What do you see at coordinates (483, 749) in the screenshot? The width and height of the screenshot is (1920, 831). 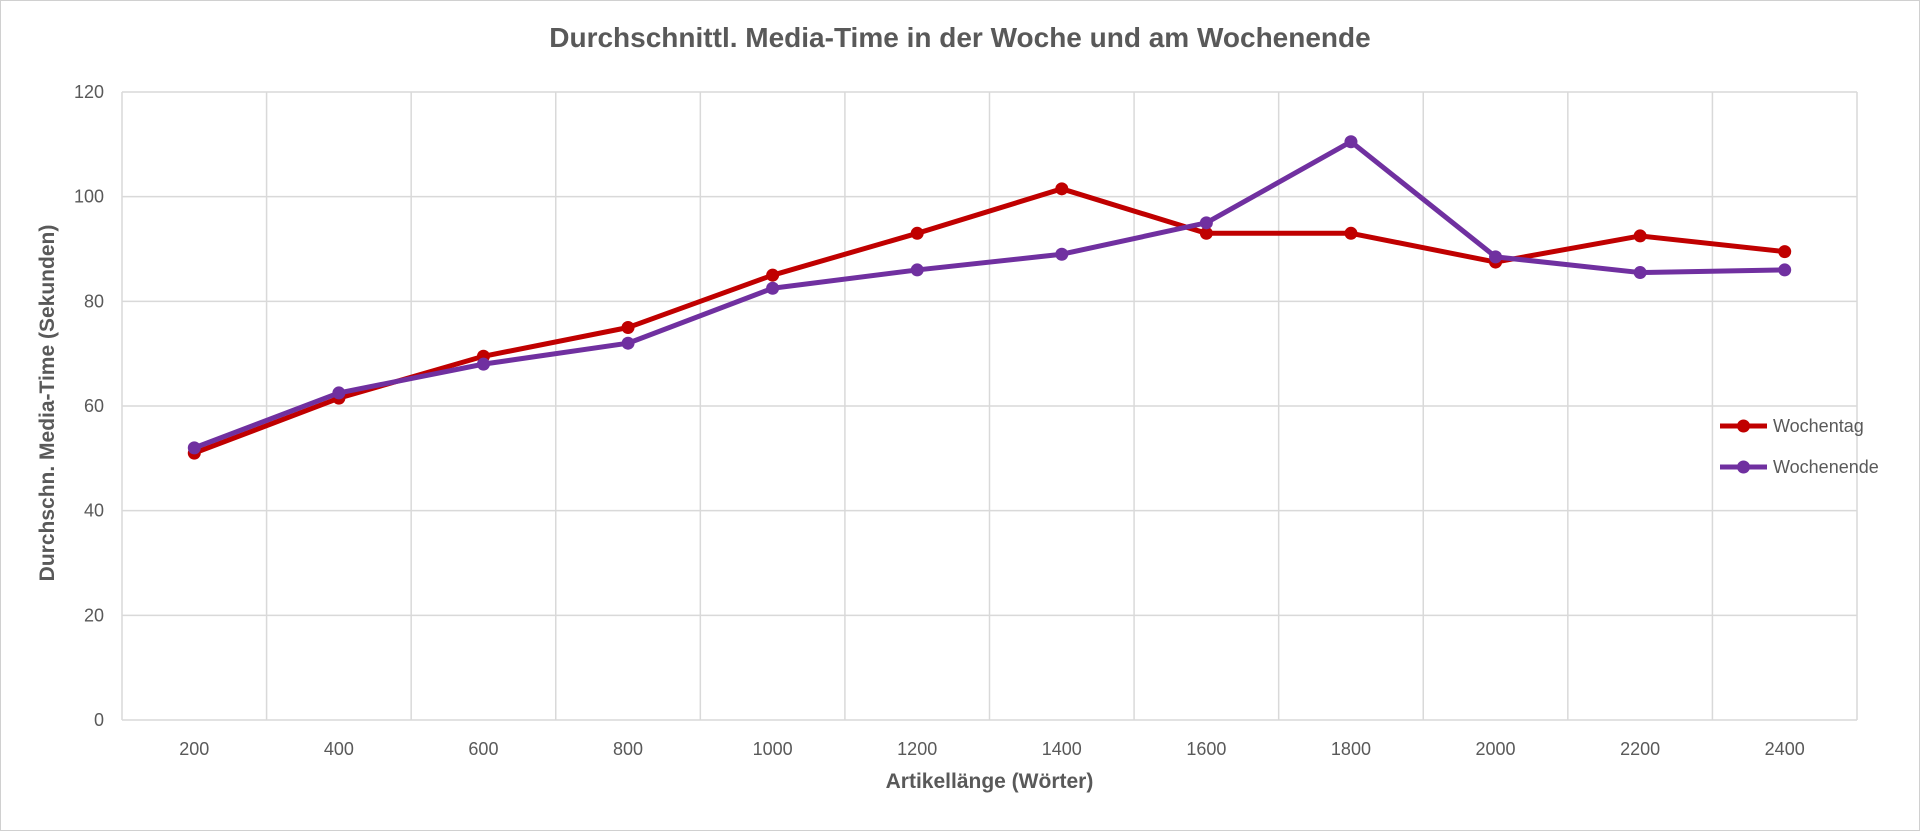 I see `x-tick-label: 600` at bounding box center [483, 749].